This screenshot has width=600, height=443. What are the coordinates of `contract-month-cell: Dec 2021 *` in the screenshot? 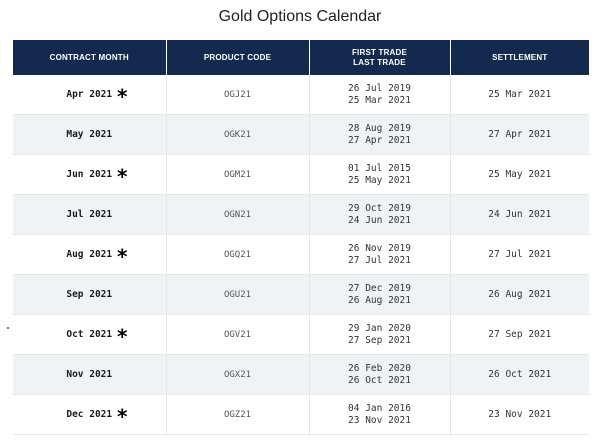 It's located at (89, 414).